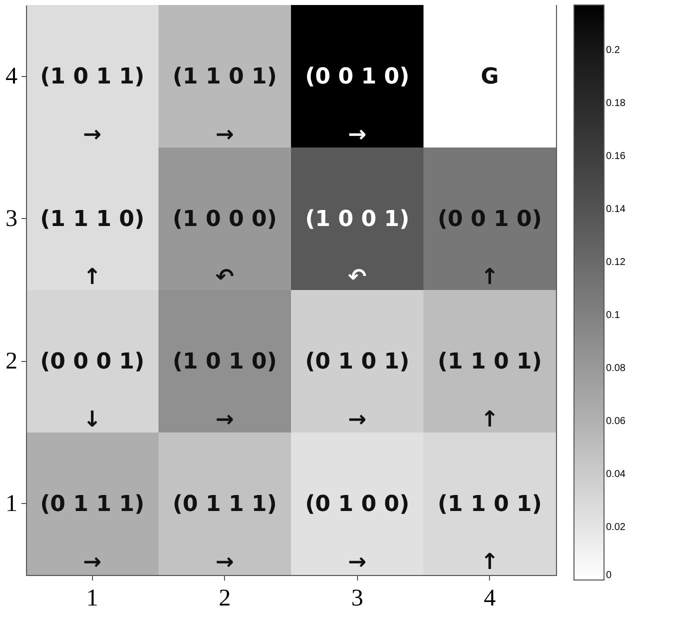 This screenshot has height=618, width=696. I want to click on color-bar-label: 0.14, so click(616, 210).